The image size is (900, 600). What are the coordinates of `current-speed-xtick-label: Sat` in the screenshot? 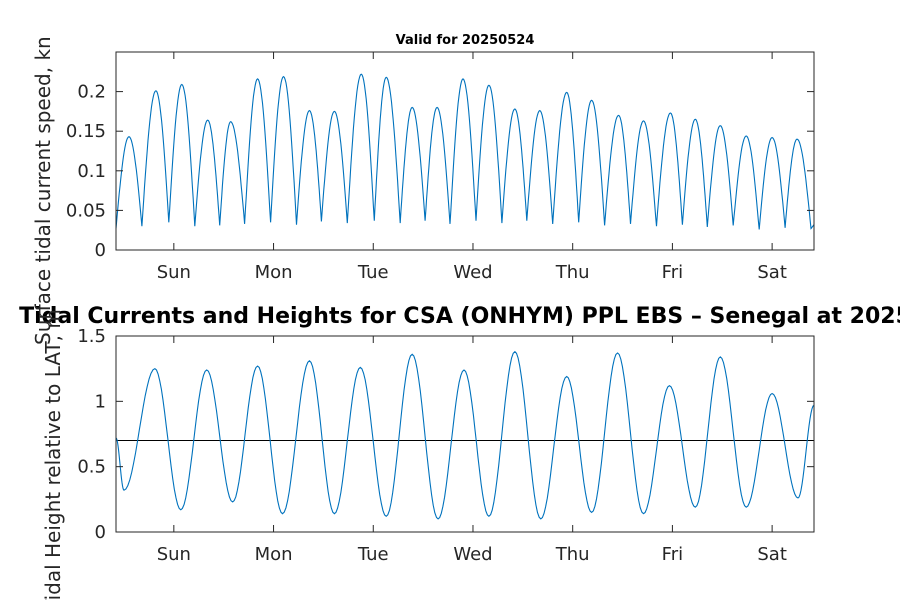 It's located at (772, 272).